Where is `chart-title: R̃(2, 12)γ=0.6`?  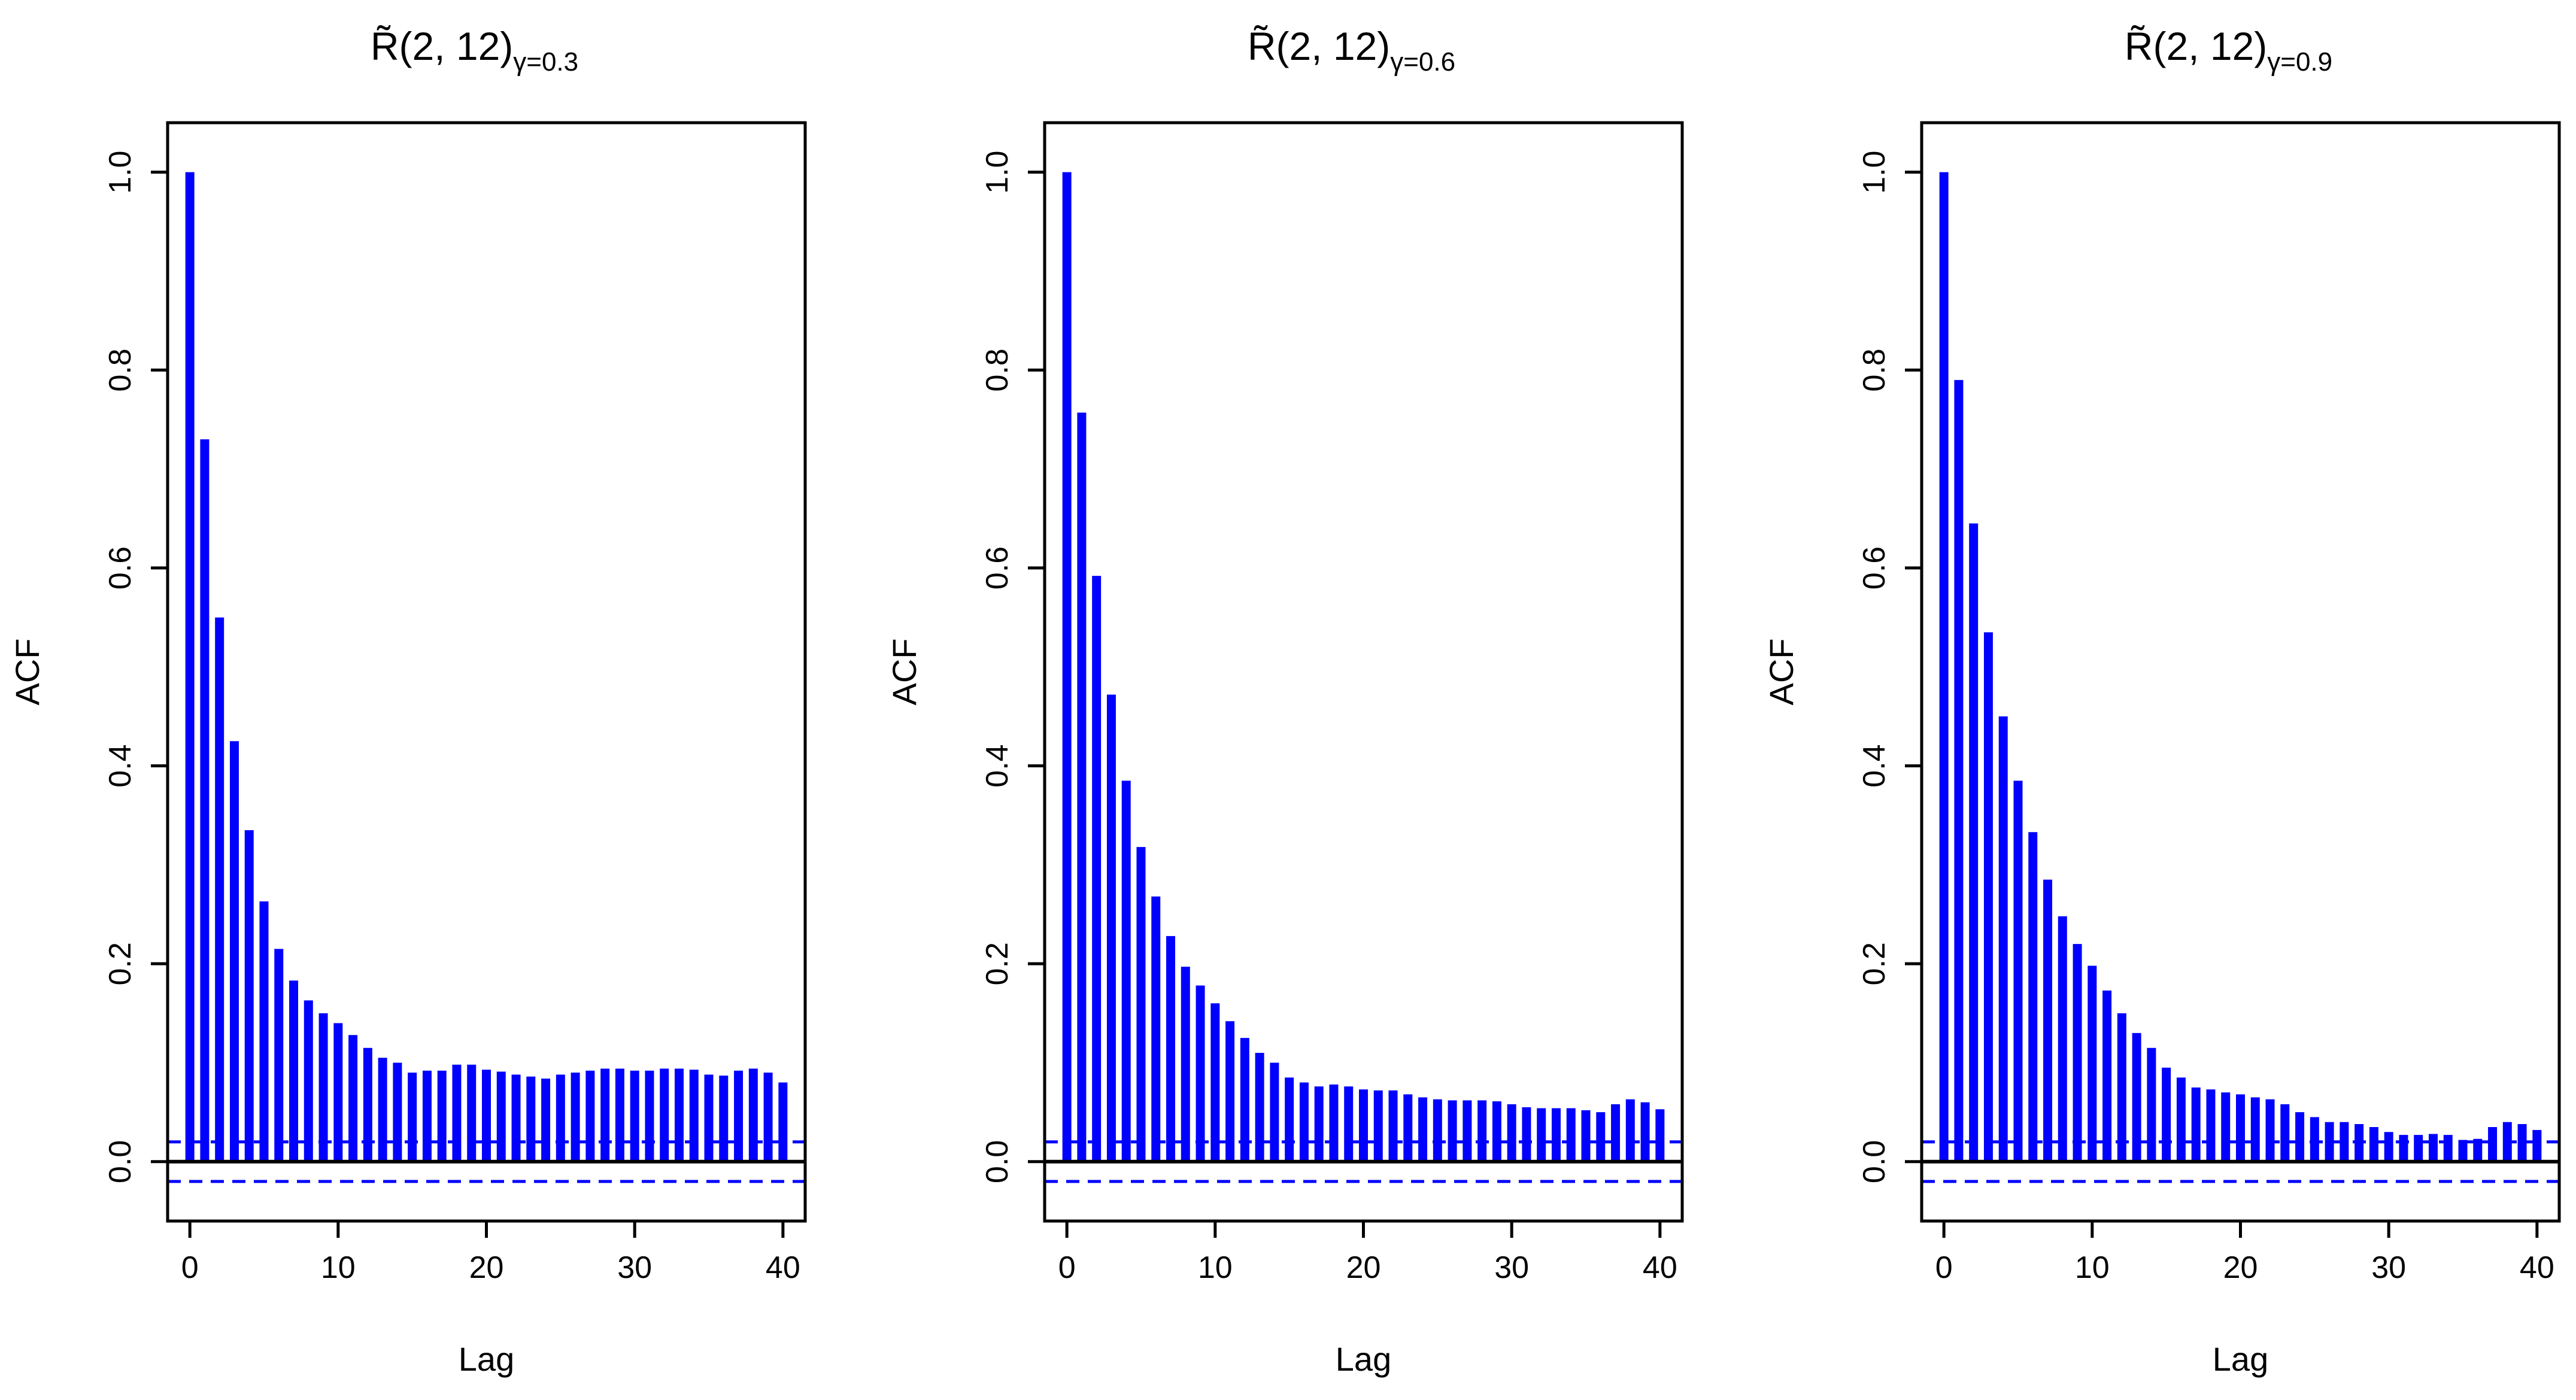 chart-title: R̃(2, 12)γ=0.6 is located at coordinates (1351, 50).